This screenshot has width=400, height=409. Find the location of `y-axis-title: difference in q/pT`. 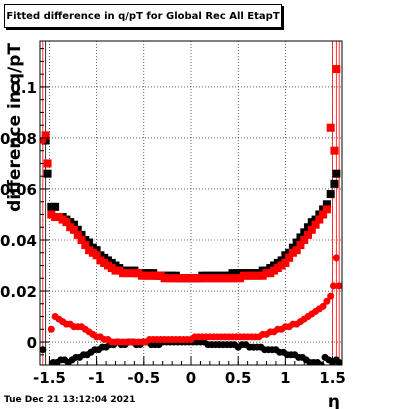

y-axis-title: difference in q/pT is located at coordinates (15, 127).